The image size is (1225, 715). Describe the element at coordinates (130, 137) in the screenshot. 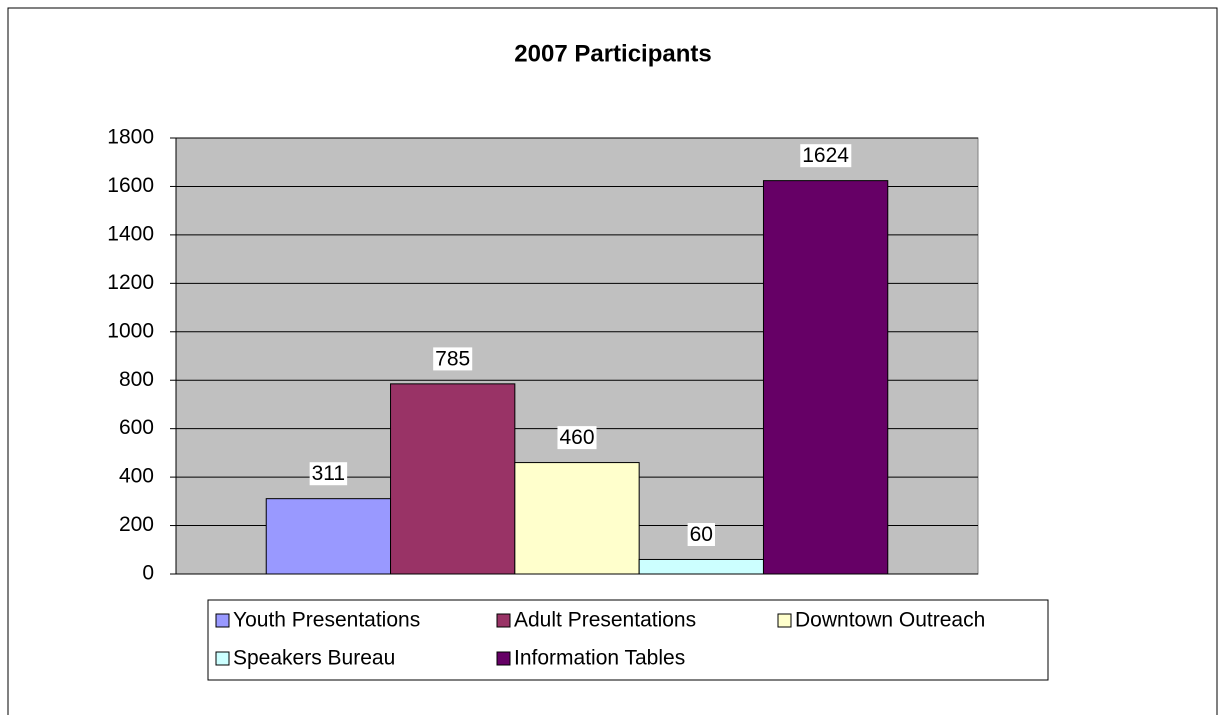

I see `y-tick-label: 1800` at that location.